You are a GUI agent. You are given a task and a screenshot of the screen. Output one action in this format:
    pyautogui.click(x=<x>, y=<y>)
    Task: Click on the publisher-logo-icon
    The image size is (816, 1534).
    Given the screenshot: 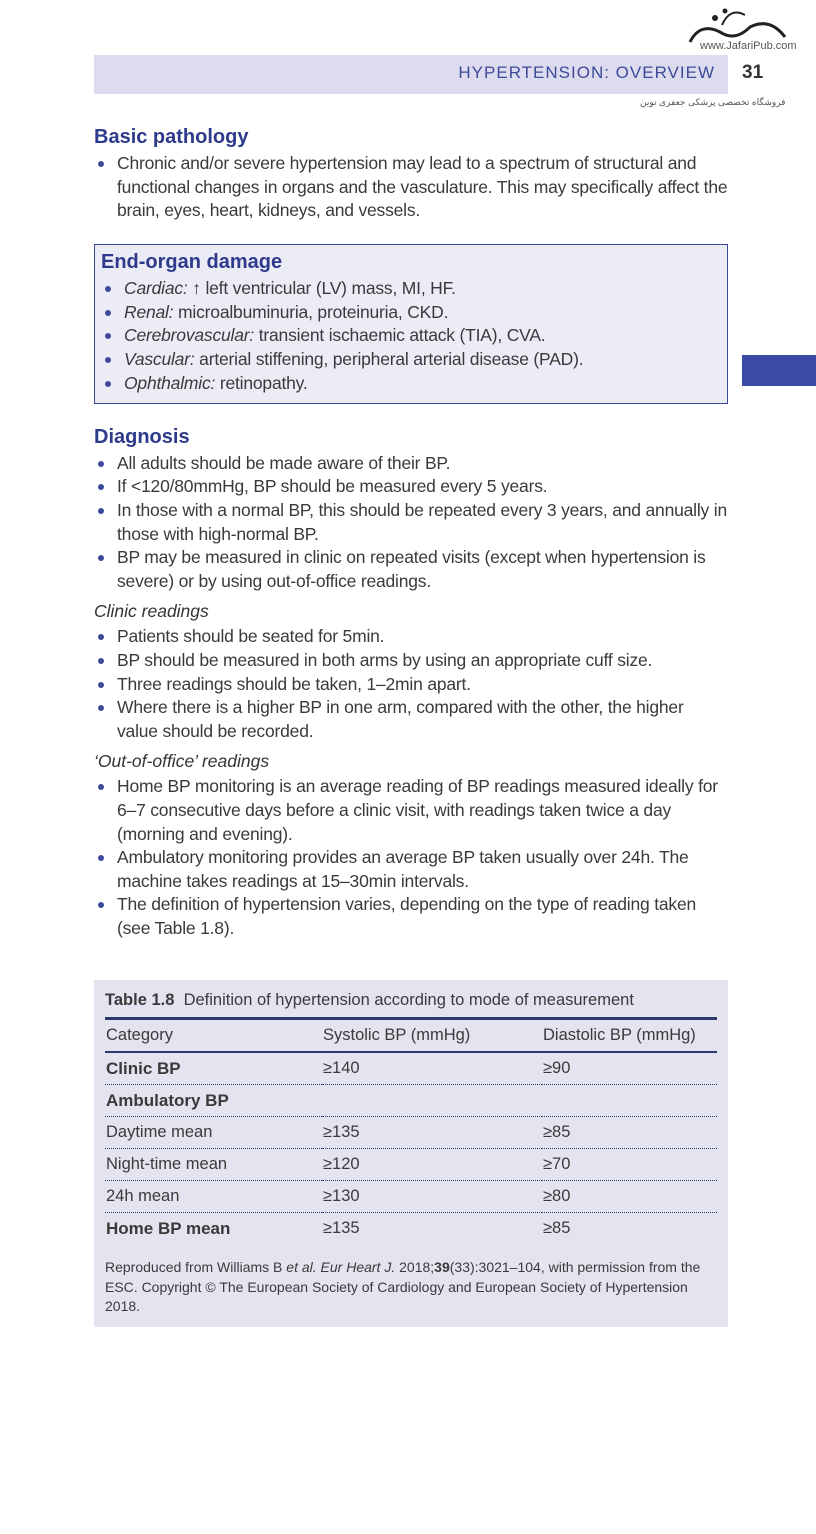 What is the action you would take?
    pyautogui.click(x=737, y=25)
    